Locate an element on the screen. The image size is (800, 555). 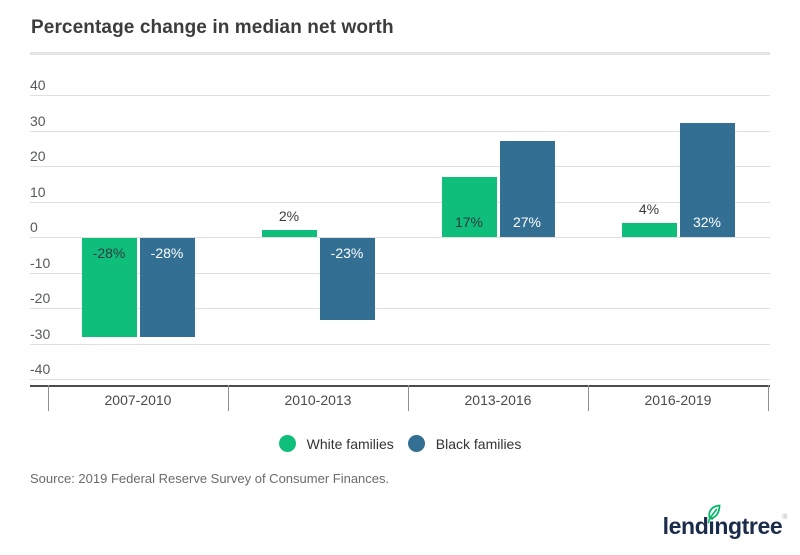
lendingtree-logo: lendingtree® is located at coordinates (724, 521).